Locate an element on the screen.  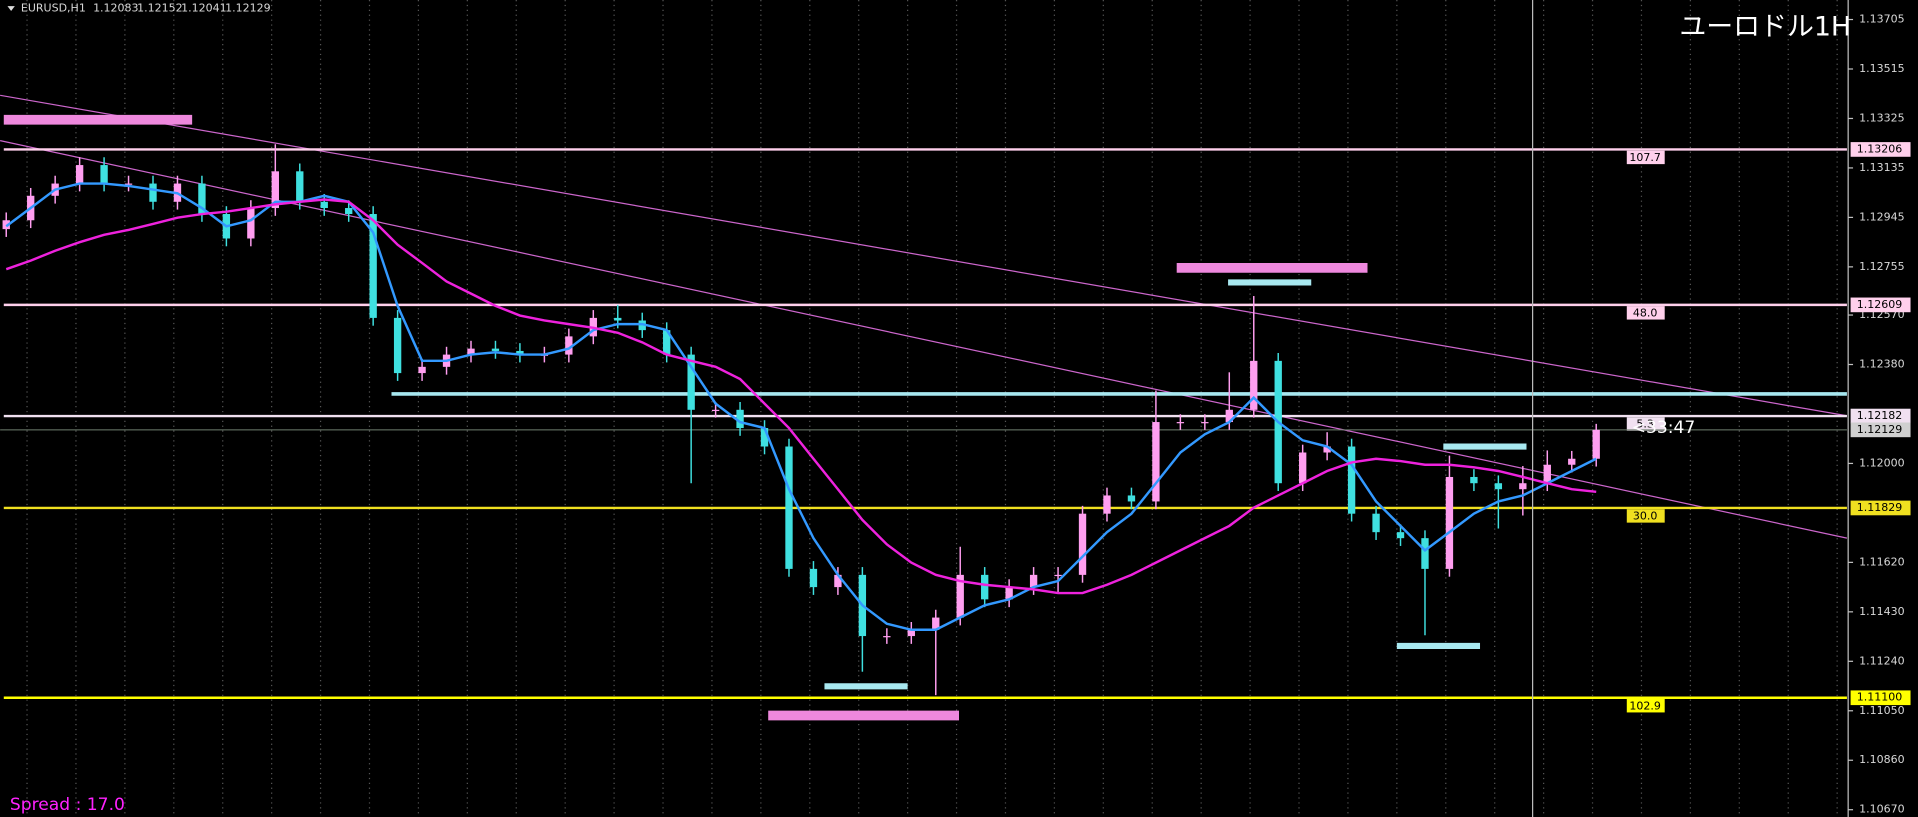
header-high: 1.12152 is located at coordinates (160, 8).